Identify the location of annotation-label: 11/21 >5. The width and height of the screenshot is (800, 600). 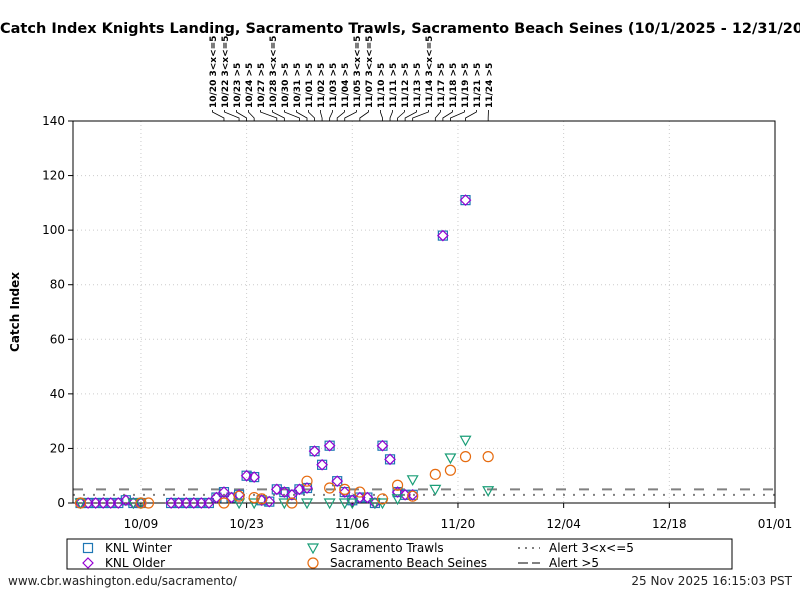
(478, 85).